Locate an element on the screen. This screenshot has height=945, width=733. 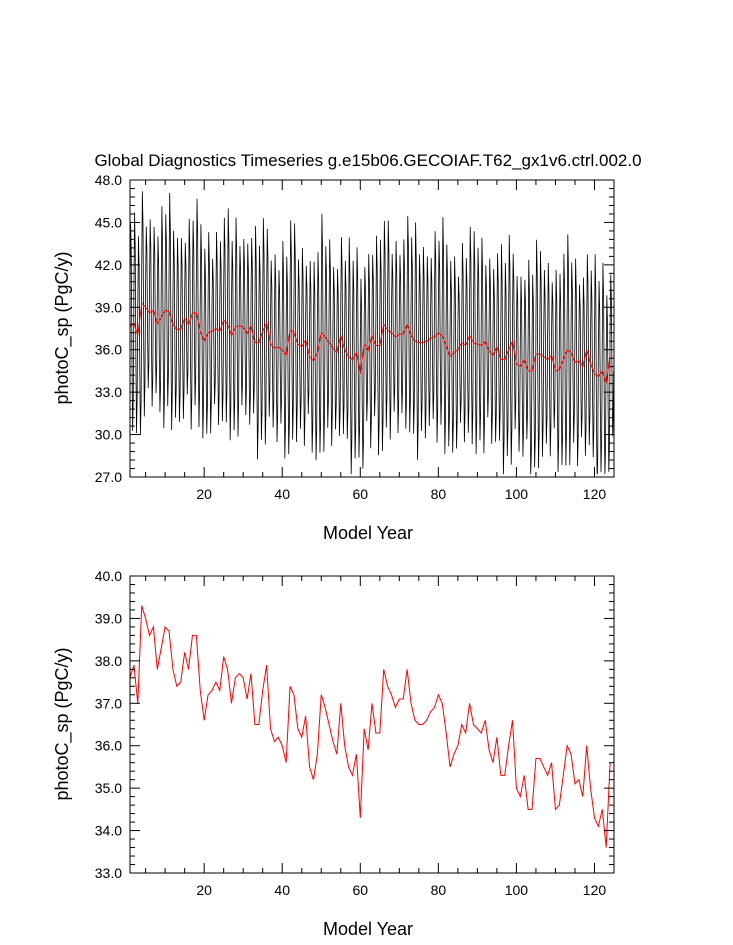
top-y-tick-label: 33.0 is located at coordinates (108, 392).